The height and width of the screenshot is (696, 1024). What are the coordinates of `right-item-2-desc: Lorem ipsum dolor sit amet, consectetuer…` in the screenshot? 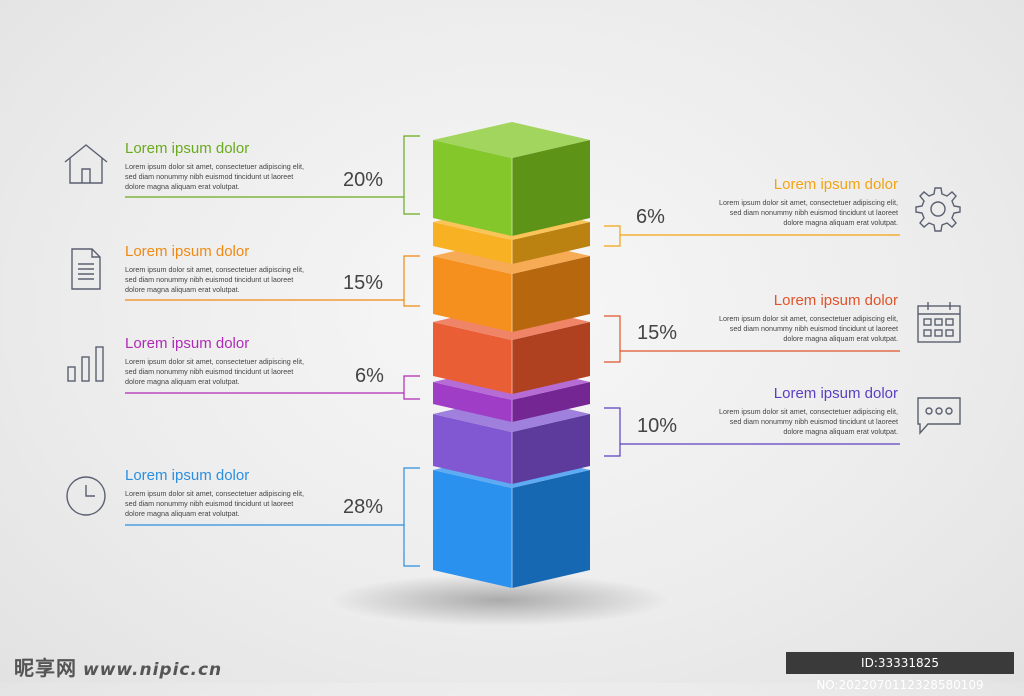 It's located at (808, 328).